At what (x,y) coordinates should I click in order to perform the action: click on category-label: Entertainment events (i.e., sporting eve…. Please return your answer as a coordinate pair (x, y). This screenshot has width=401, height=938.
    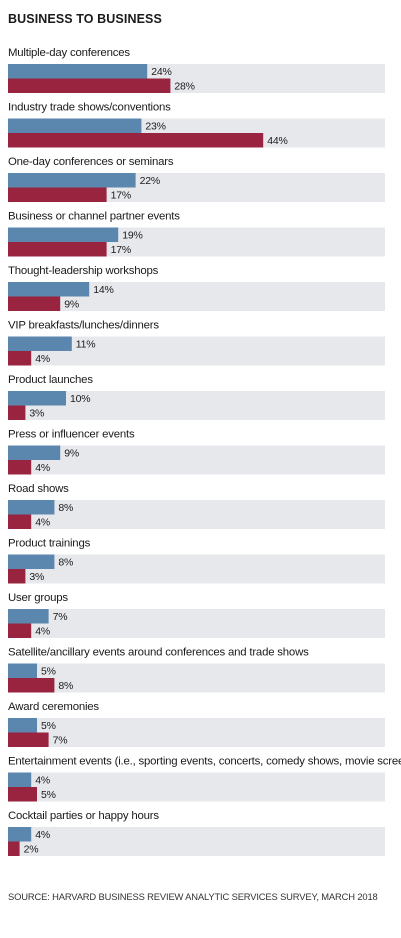
    Looking at the image, I should click on (204, 762).